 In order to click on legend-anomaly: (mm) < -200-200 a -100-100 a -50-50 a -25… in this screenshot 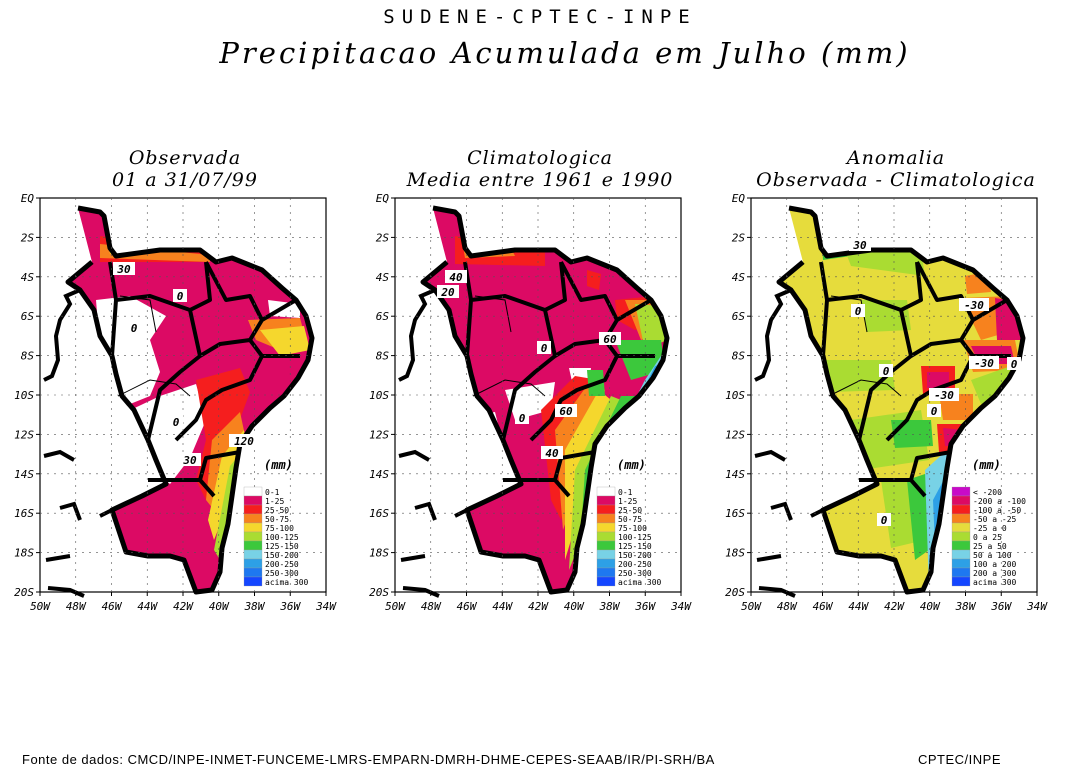, I will do `click(988, 522)`.